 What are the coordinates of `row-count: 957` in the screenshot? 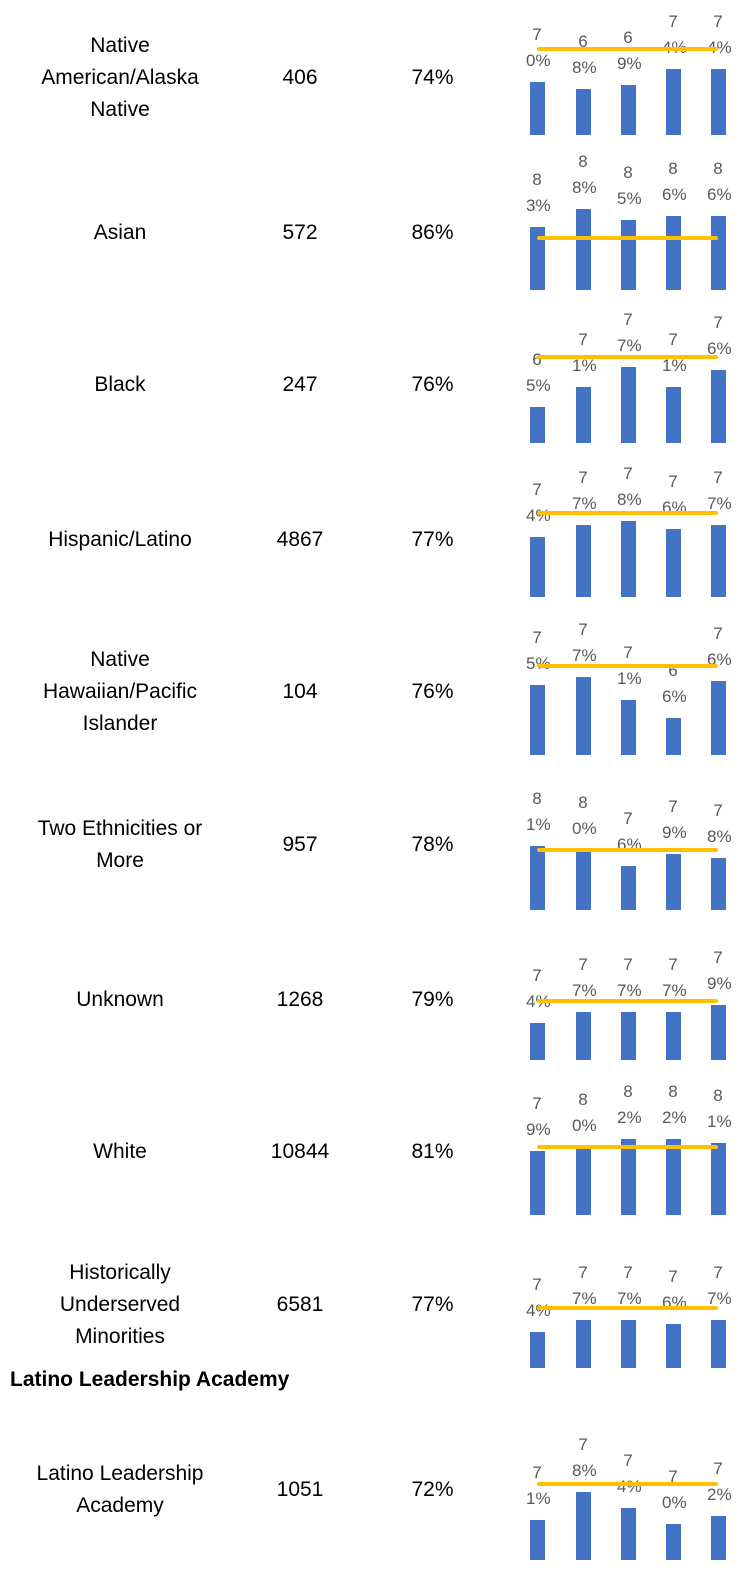 It's located at (300, 844).